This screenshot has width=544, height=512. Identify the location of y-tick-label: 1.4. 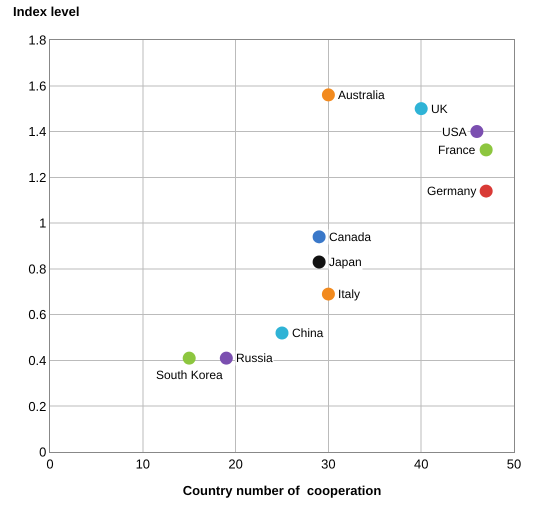
(37, 132).